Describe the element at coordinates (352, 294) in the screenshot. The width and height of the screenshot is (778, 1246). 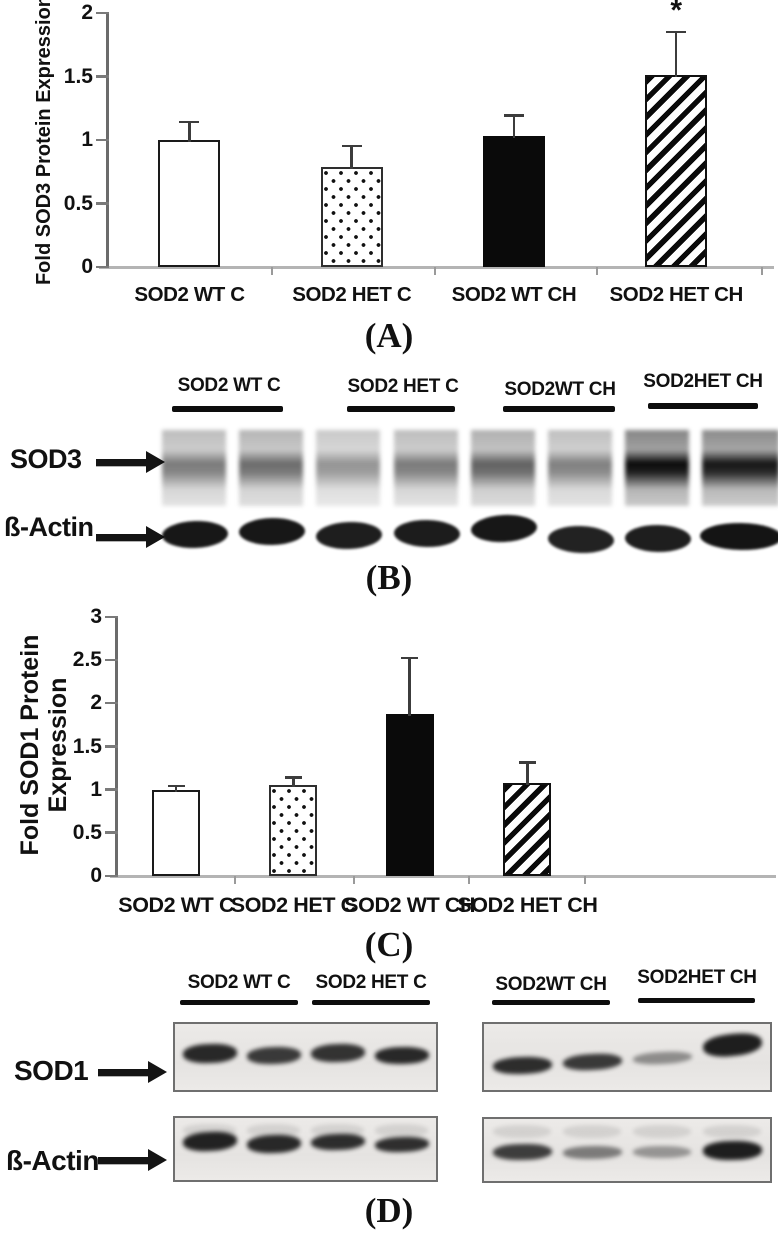
I see `x-axis-label: SOD2 HET C` at that location.